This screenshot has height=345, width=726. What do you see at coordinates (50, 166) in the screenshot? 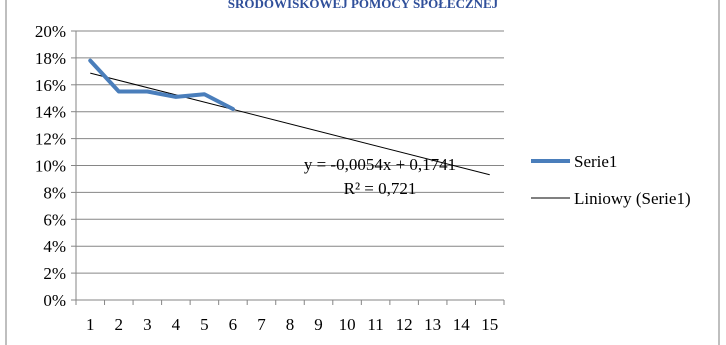
I see `y-tick-label: 10%` at bounding box center [50, 166].